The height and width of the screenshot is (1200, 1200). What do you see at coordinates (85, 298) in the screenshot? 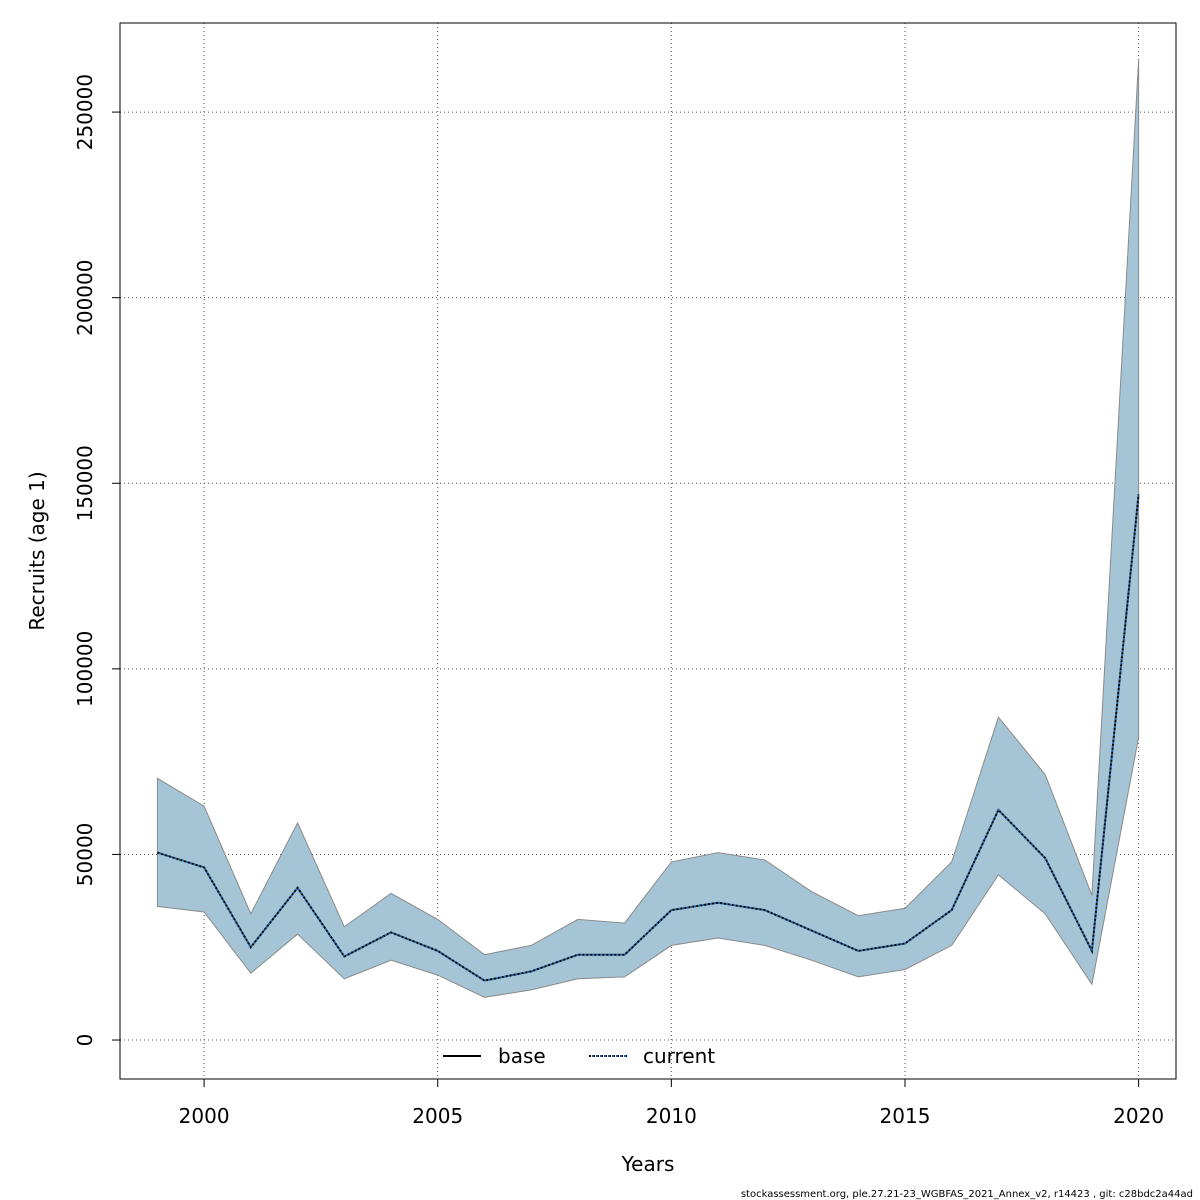
I see `y-tick-label: 200000` at bounding box center [85, 298].